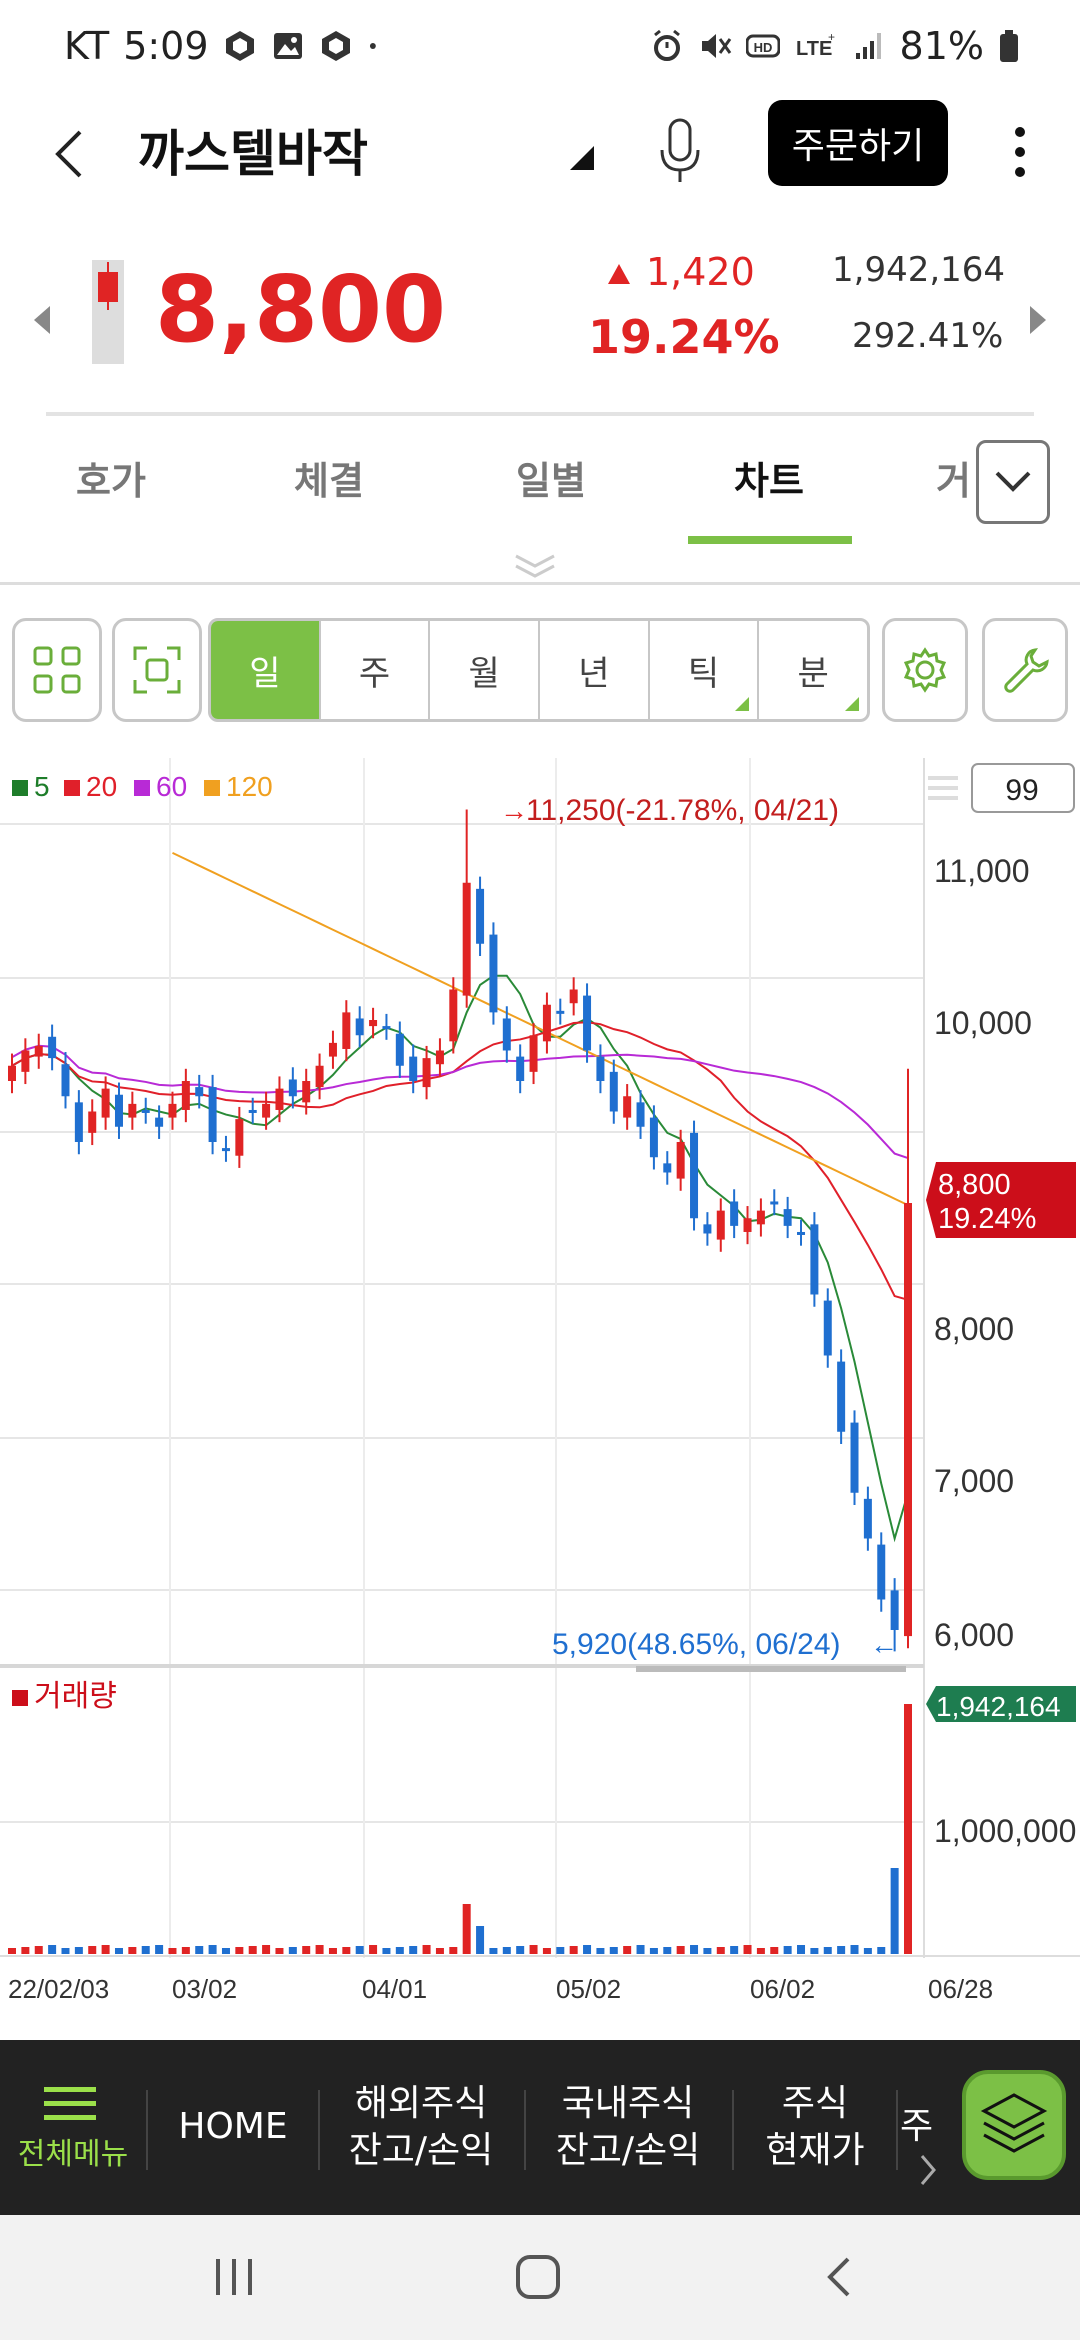 This screenshot has height=2340, width=1080. What do you see at coordinates (253, 154) in the screenshot?
I see `stock-name-title: 까스텔바작` at bounding box center [253, 154].